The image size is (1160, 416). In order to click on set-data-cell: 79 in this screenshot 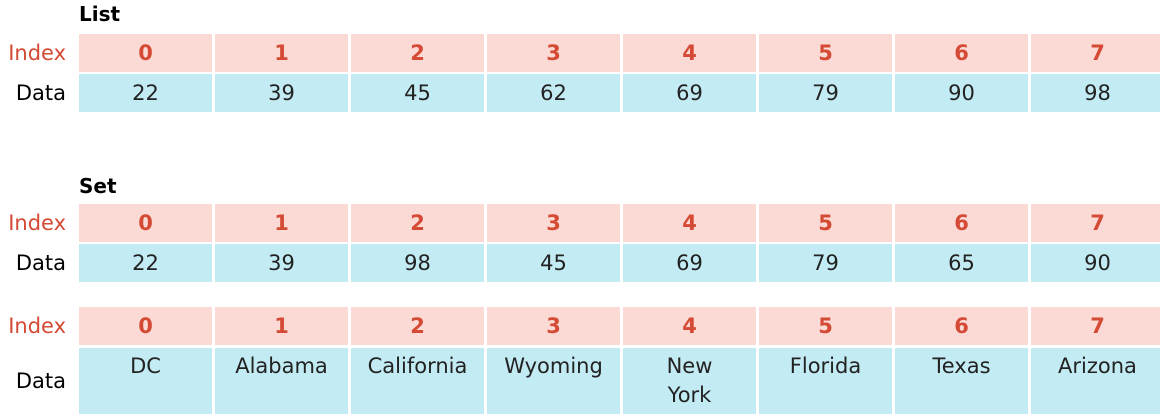, I will do `click(825, 263)`.